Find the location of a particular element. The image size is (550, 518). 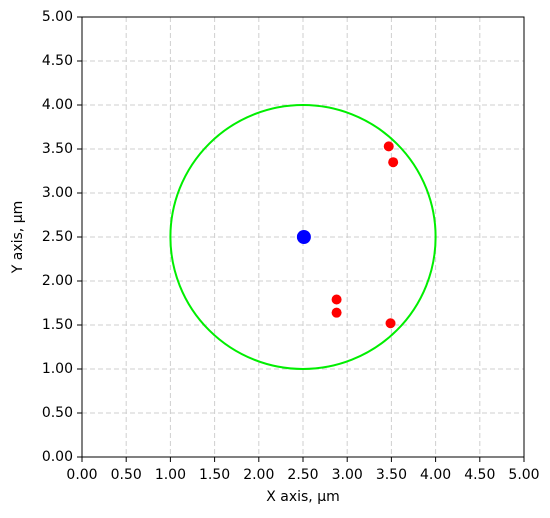

y-tick-label: 3.00 is located at coordinates (57, 193).